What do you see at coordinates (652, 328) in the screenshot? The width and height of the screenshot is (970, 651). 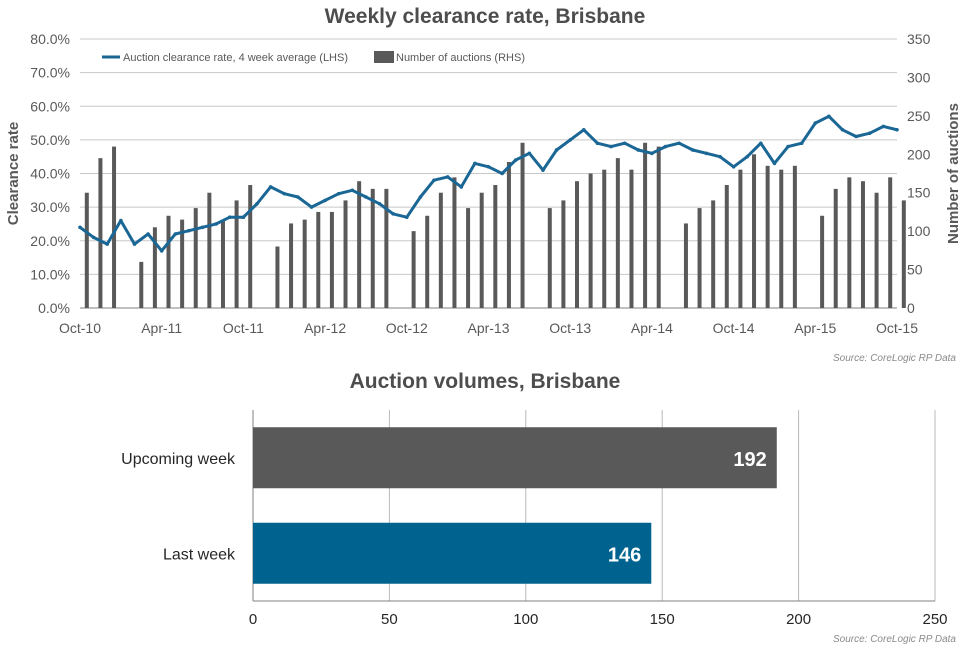 I see `x-tick-label: Apr-14` at bounding box center [652, 328].